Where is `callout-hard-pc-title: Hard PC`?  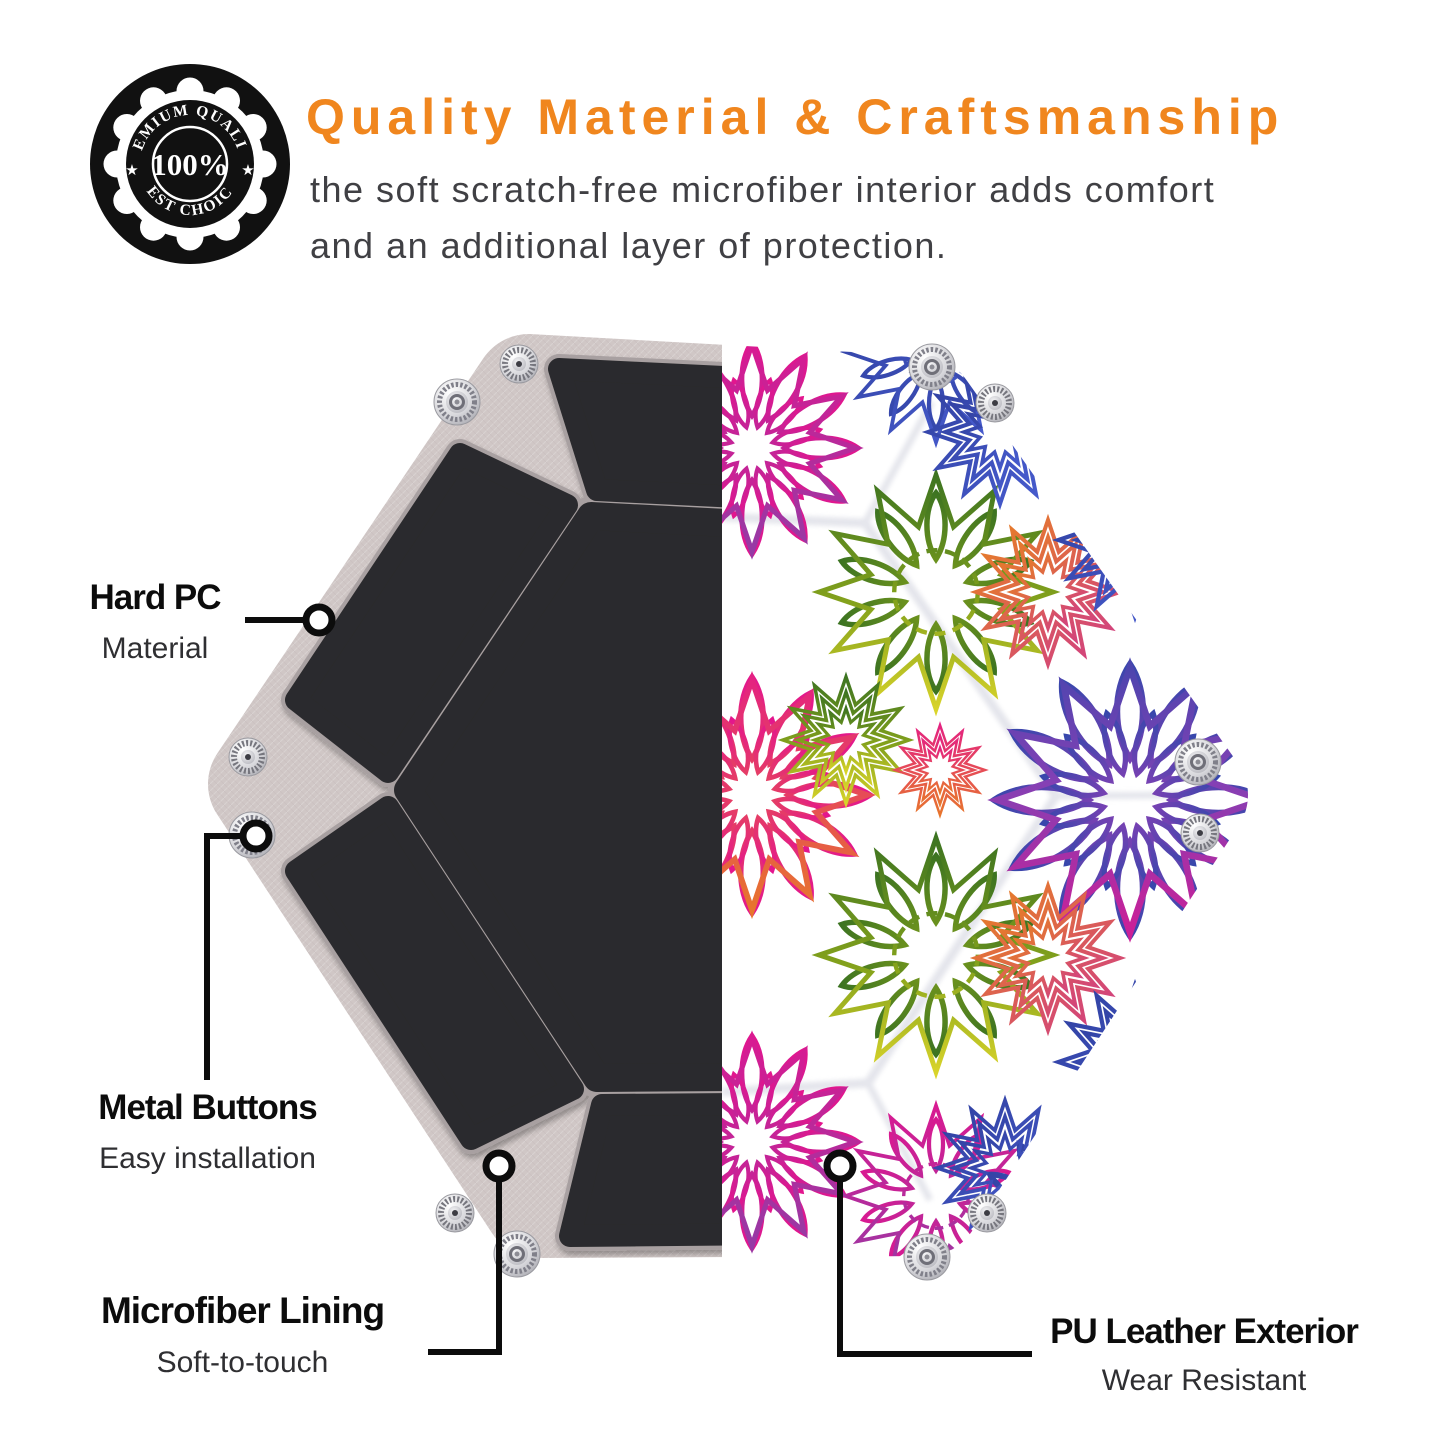
callout-hard-pc-title: Hard PC is located at coordinates (155, 597).